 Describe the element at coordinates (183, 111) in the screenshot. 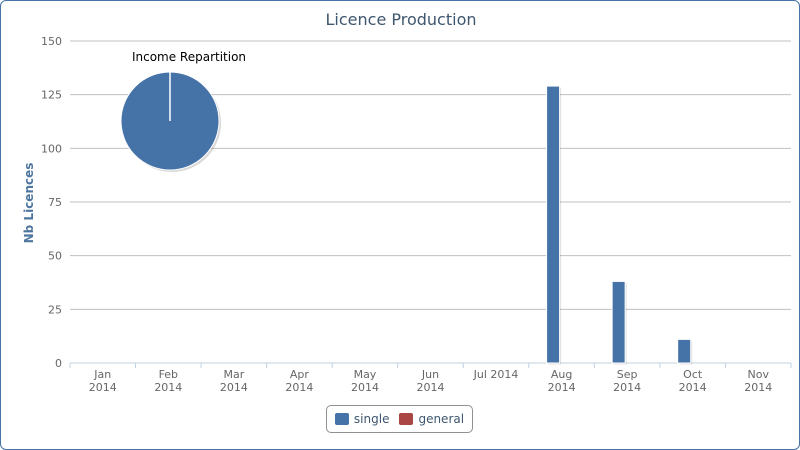

I see `income-repartition-pie: Income Repartition` at that location.